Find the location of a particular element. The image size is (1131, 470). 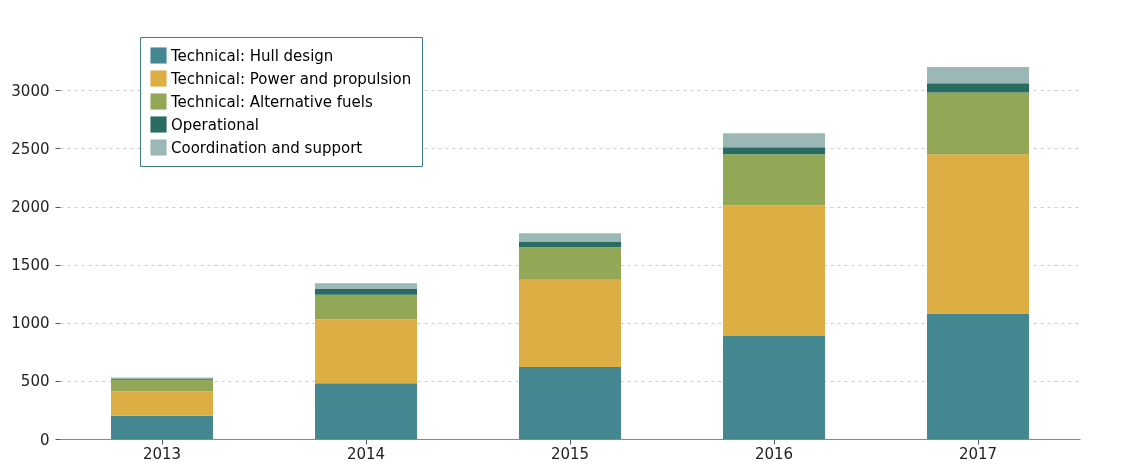

y-tick-label: 500 is located at coordinates (35, 381).